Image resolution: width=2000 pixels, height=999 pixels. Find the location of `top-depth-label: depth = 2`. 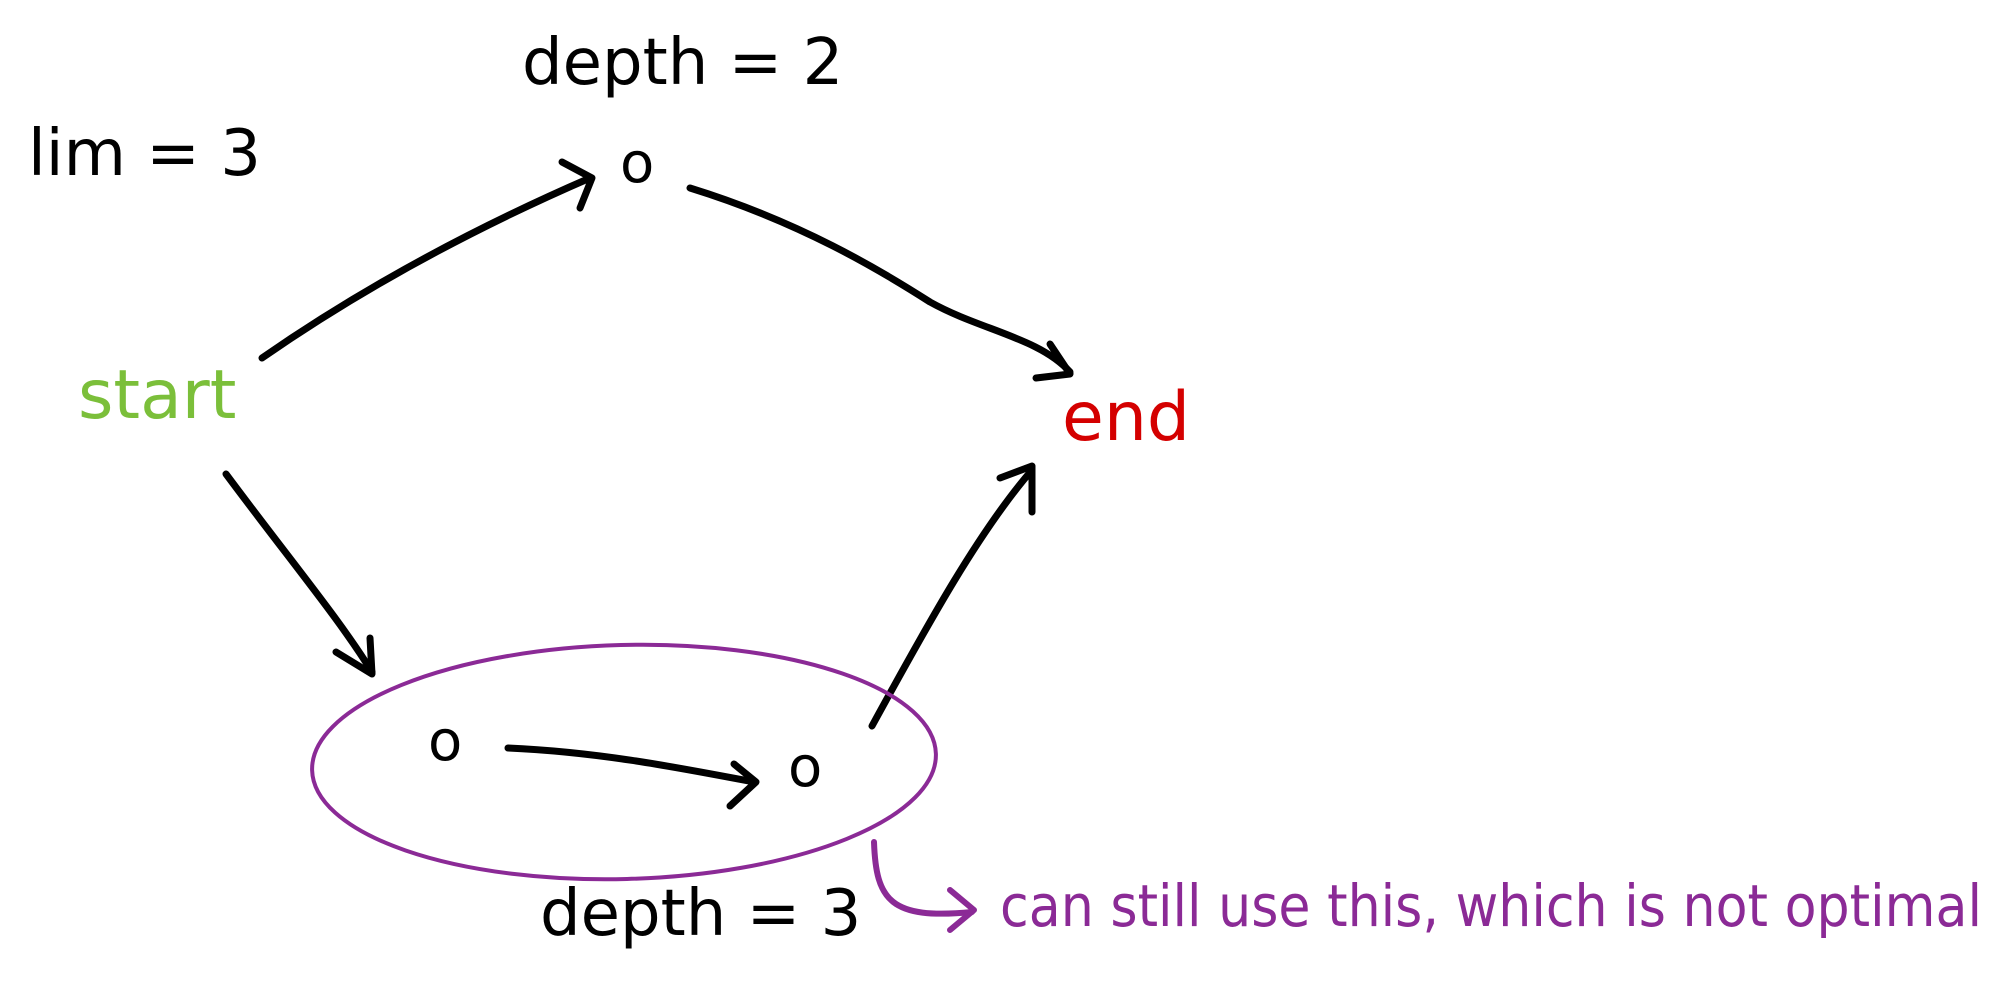

top-depth-label: depth = 2 is located at coordinates (682, 63).